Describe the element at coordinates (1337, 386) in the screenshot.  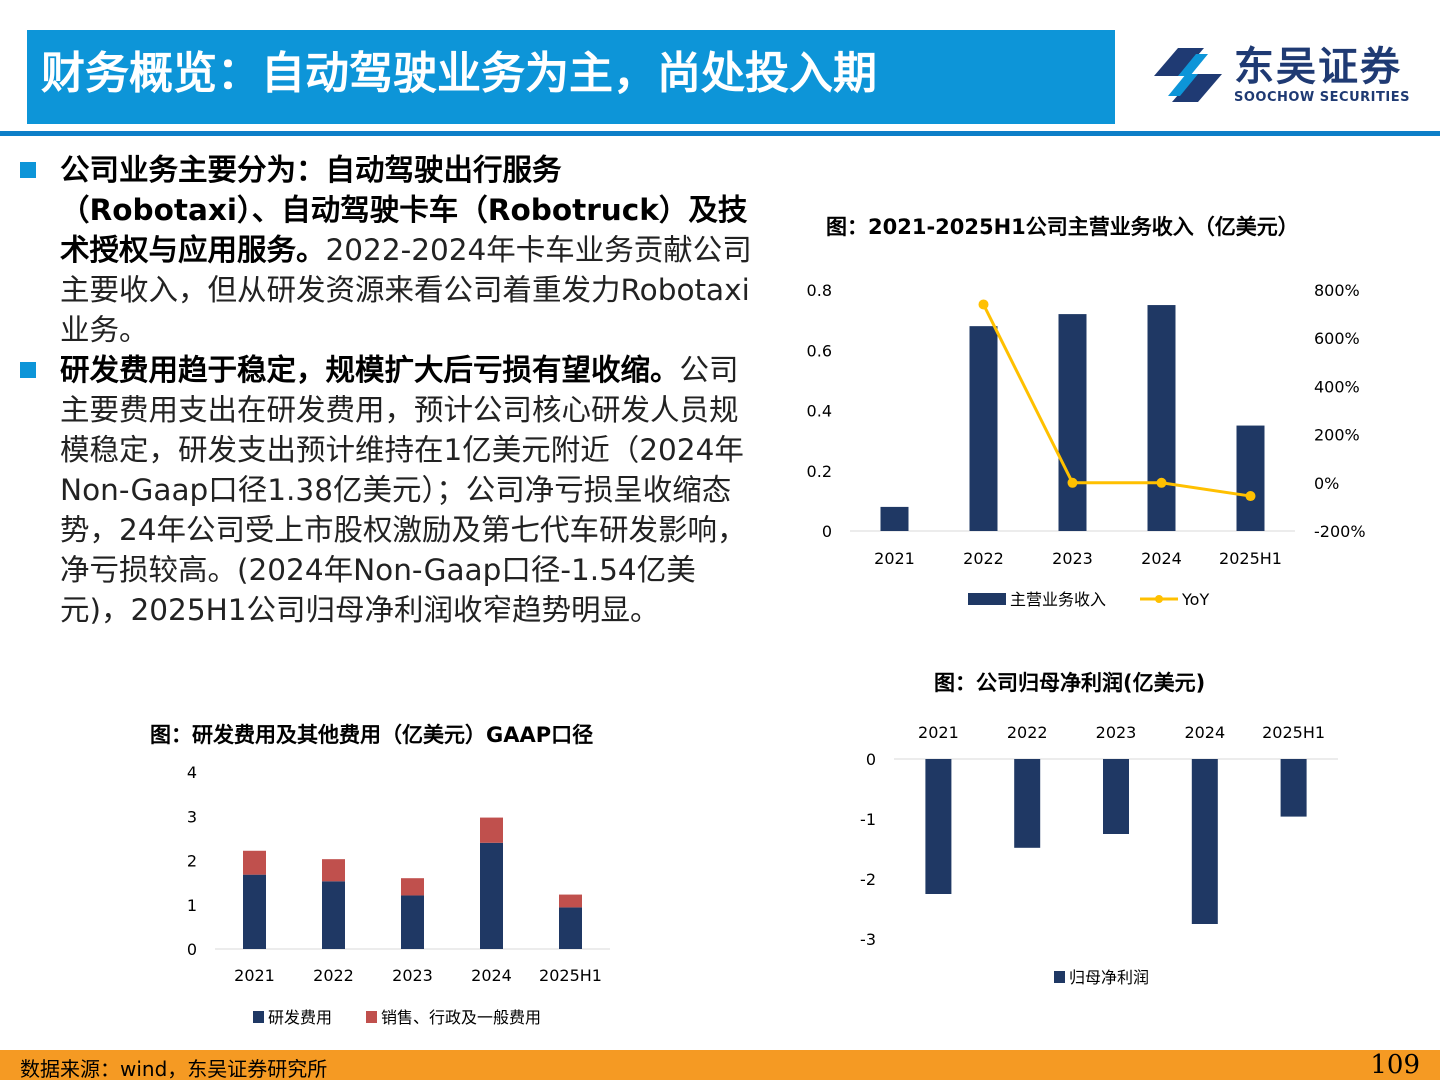
I see `y-right-tick-label: 400%` at that location.